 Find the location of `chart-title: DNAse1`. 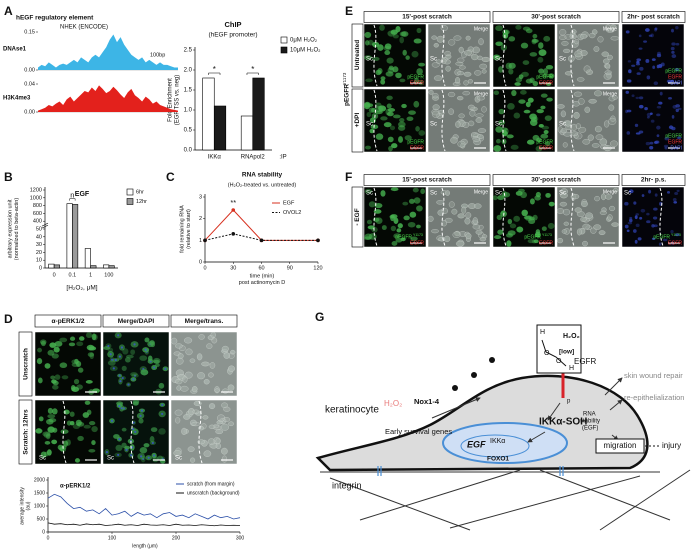

chart-title: DNAse1 is located at coordinates (15, 50).